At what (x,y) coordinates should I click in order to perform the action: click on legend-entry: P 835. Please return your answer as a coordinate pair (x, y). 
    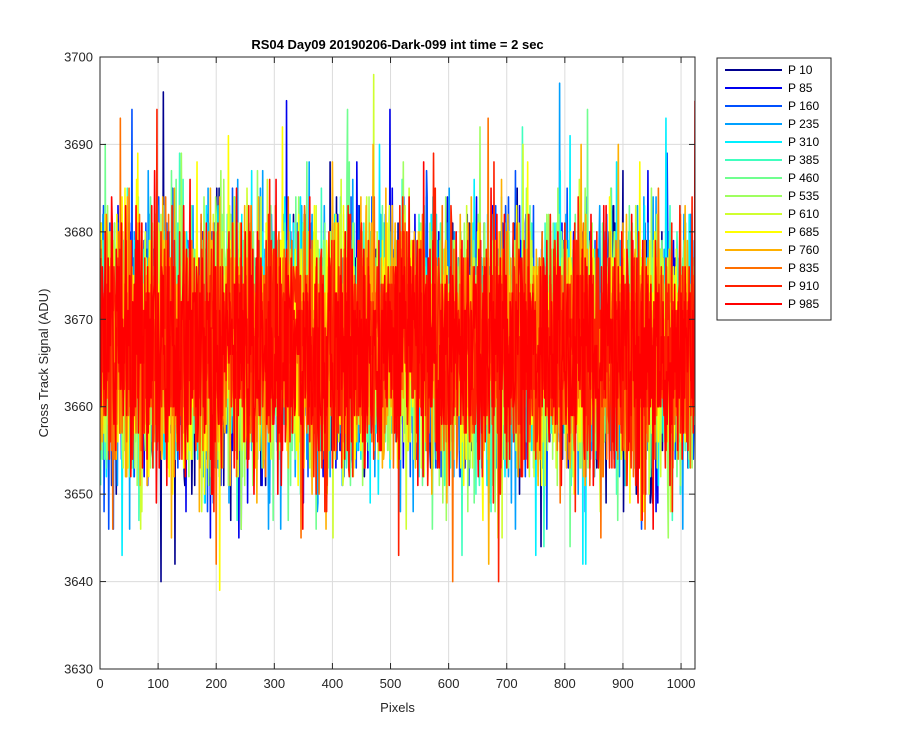
    Looking at the image, I should click on (803, 268).